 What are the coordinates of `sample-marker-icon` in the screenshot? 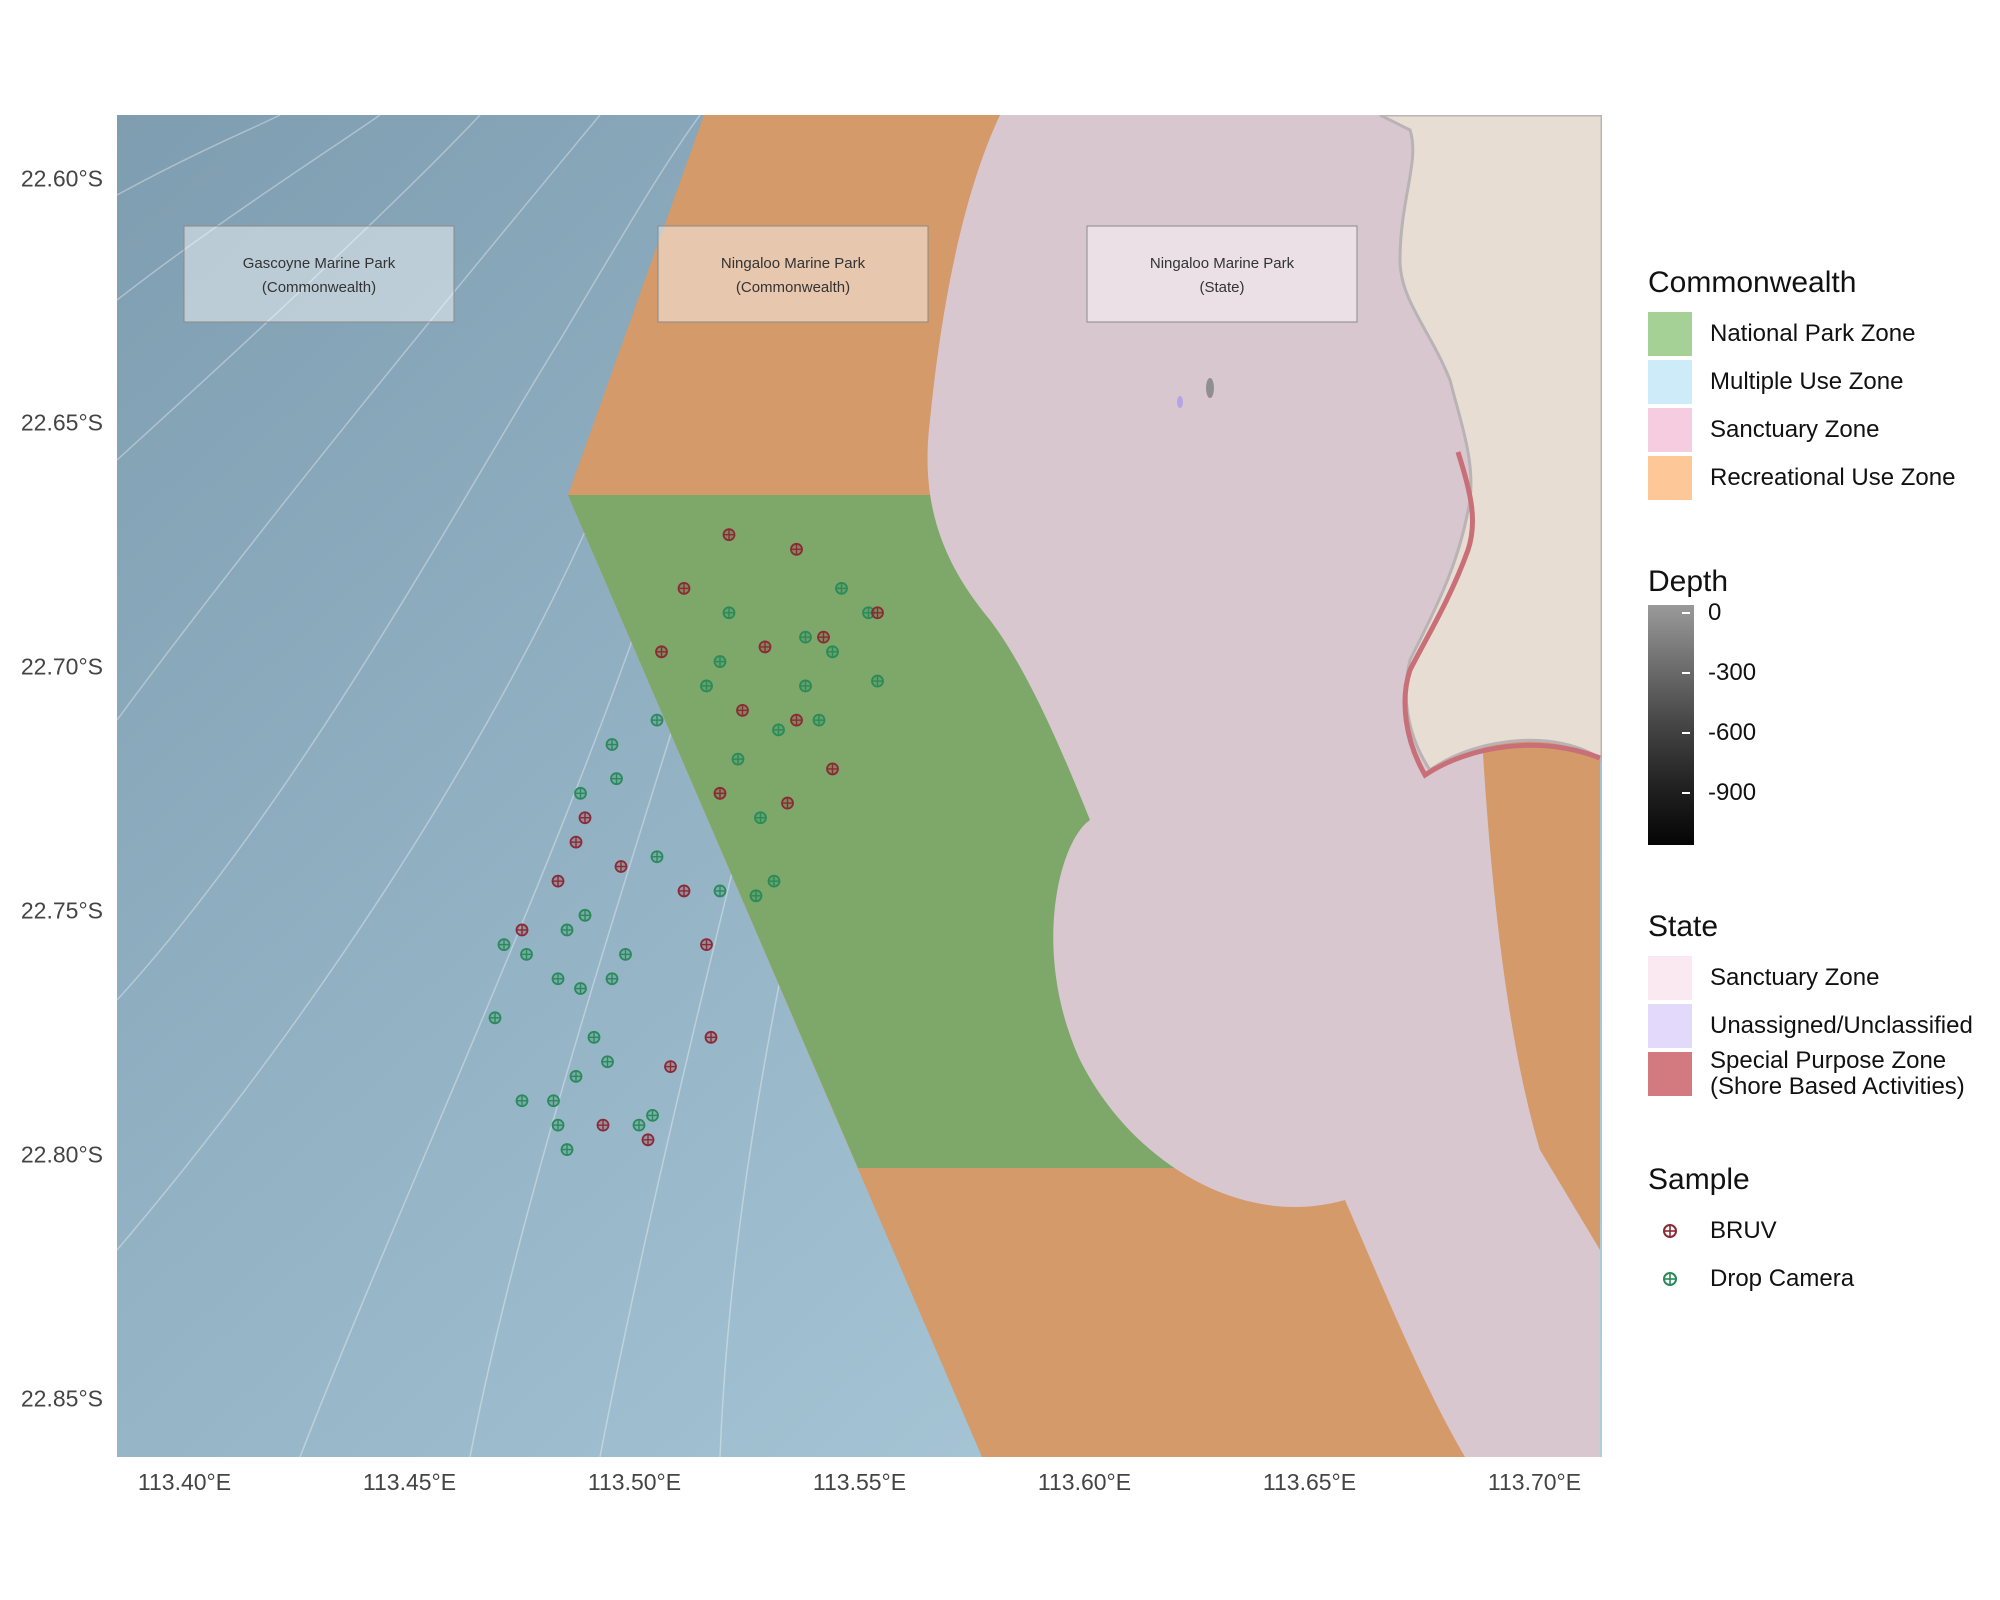 It's located at (1670, 1279).